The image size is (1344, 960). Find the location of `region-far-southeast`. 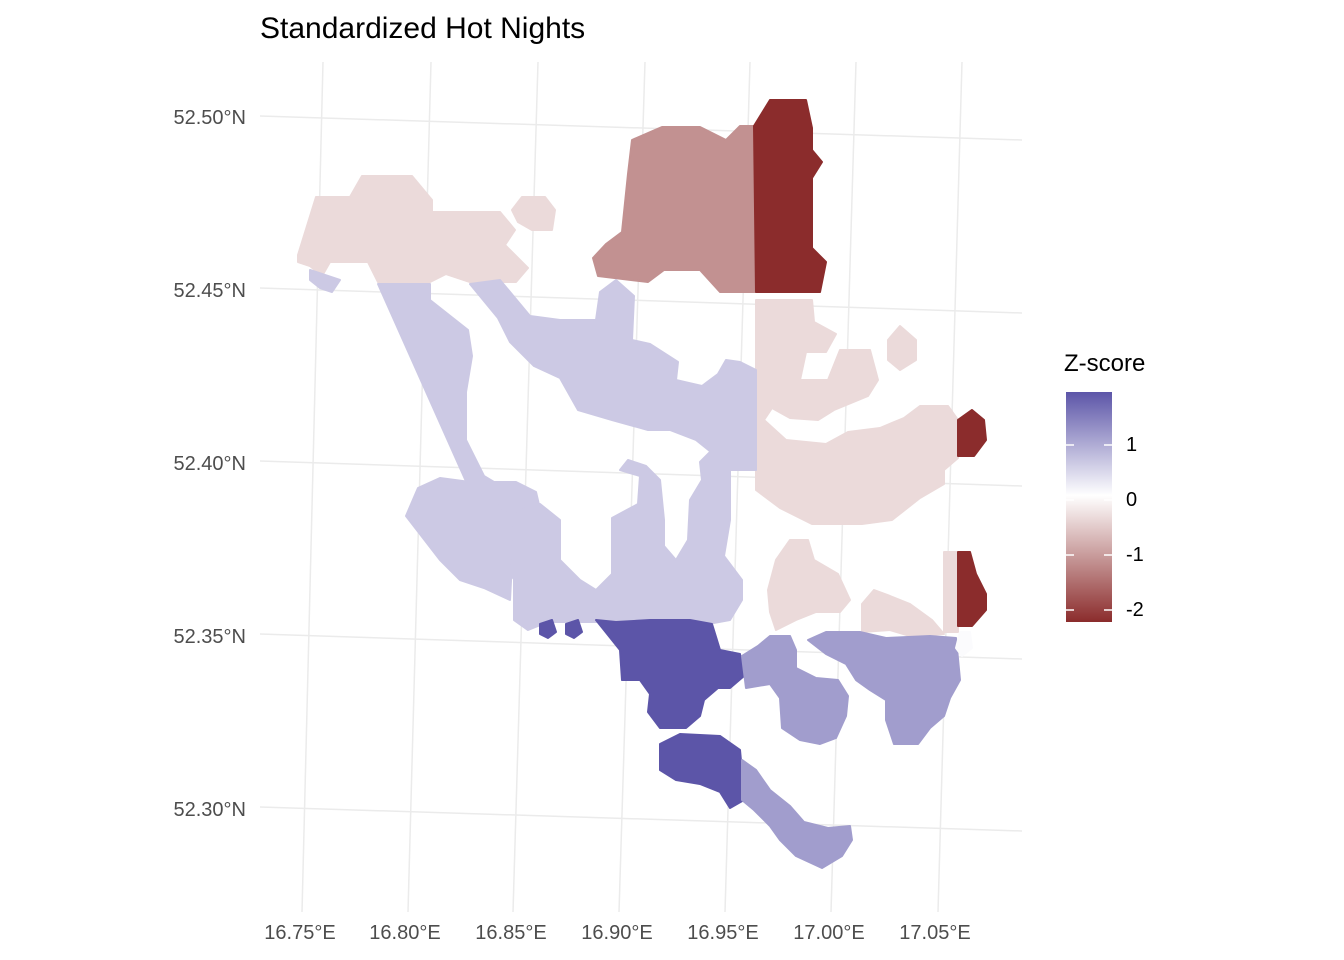

region-far-southeast is located at coordinates (964, 644).